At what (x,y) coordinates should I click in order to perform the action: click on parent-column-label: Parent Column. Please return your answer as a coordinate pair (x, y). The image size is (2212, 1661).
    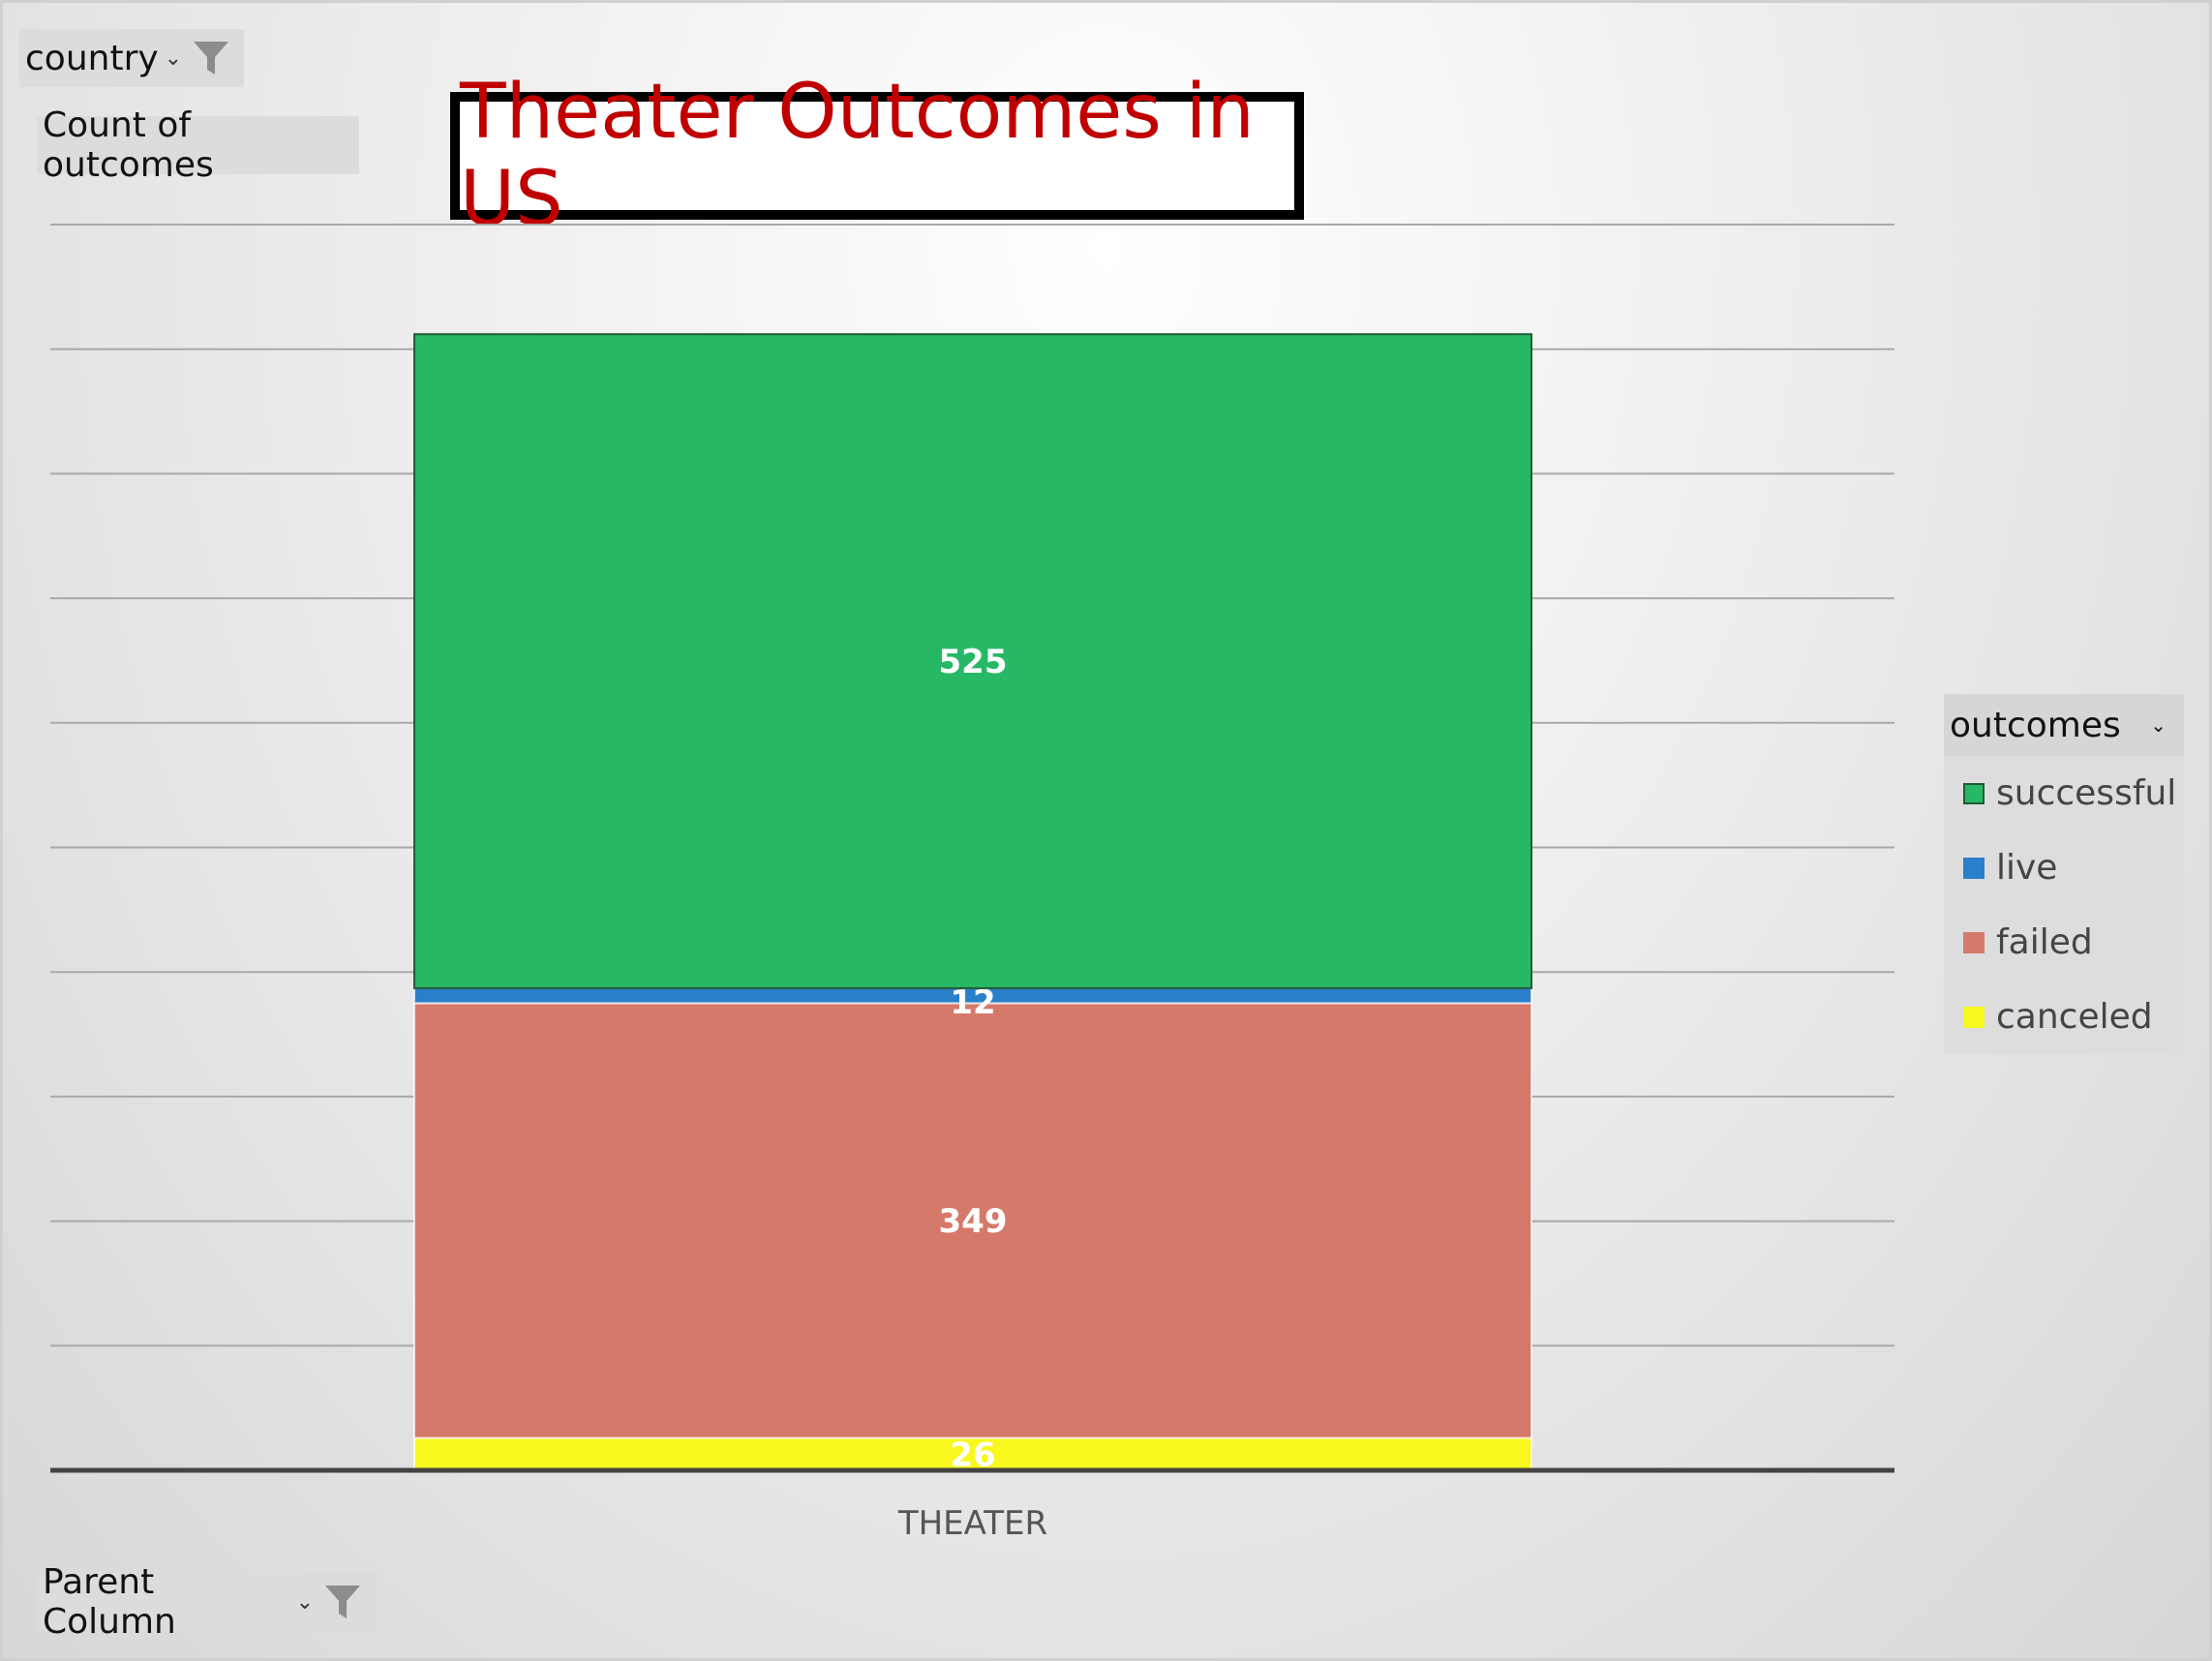
    Looking at the image, I should click on (109, 1602).